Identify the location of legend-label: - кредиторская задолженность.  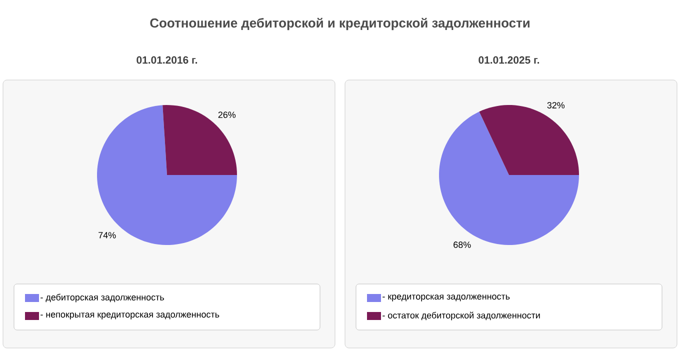
(446, 298).